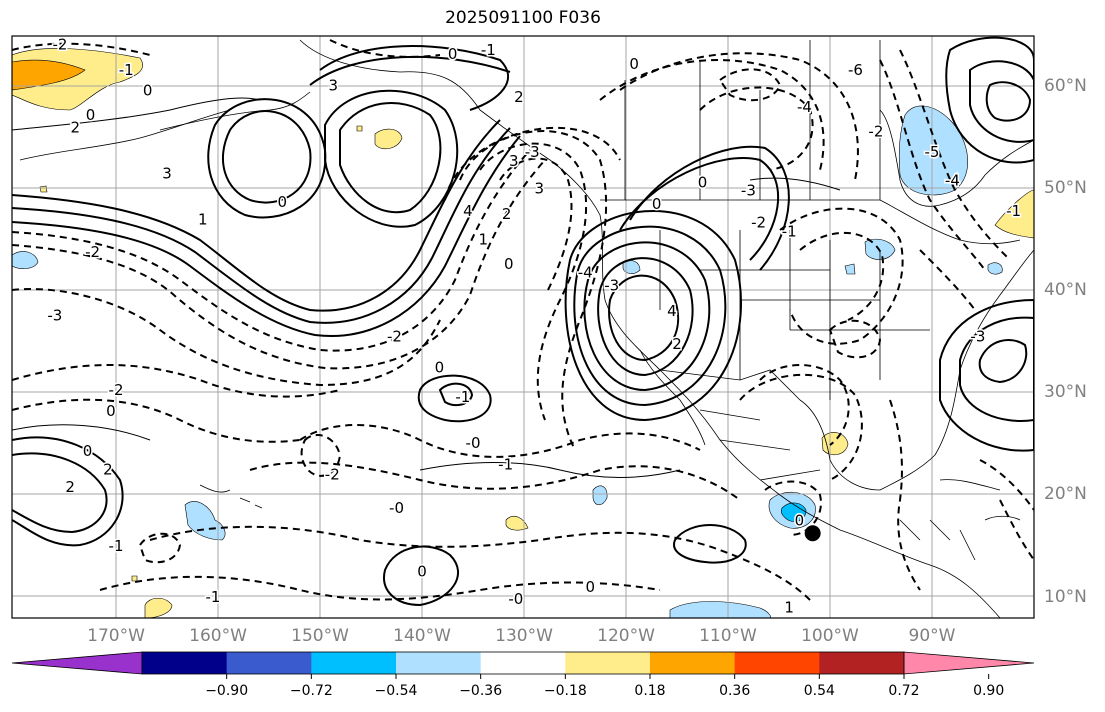 This screenshot has height=712, width=1105. What do you see at coordinates (699, 209) in the screenshot?
I see `contour-pos-west-ridge` at bounding box center [699, 209].